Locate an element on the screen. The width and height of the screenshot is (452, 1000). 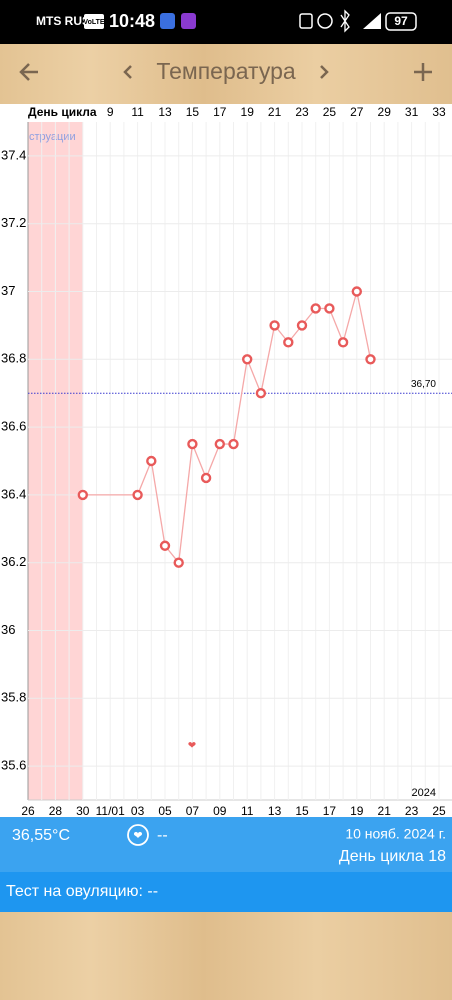
header-title: Температура is located at coordinates (226, 71).